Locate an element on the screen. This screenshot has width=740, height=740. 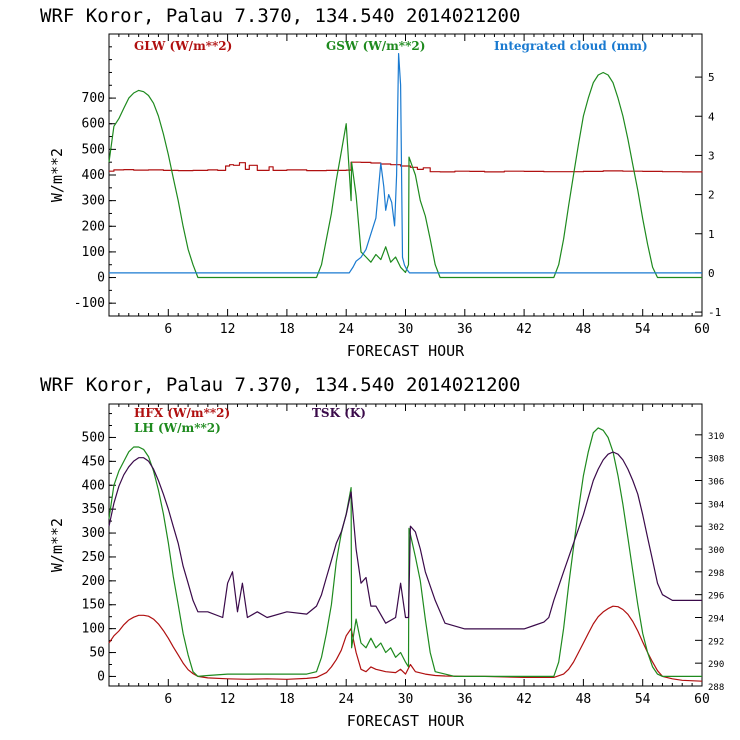
panel2-y-tick-label: 250 is located at coordinates (93, 557).